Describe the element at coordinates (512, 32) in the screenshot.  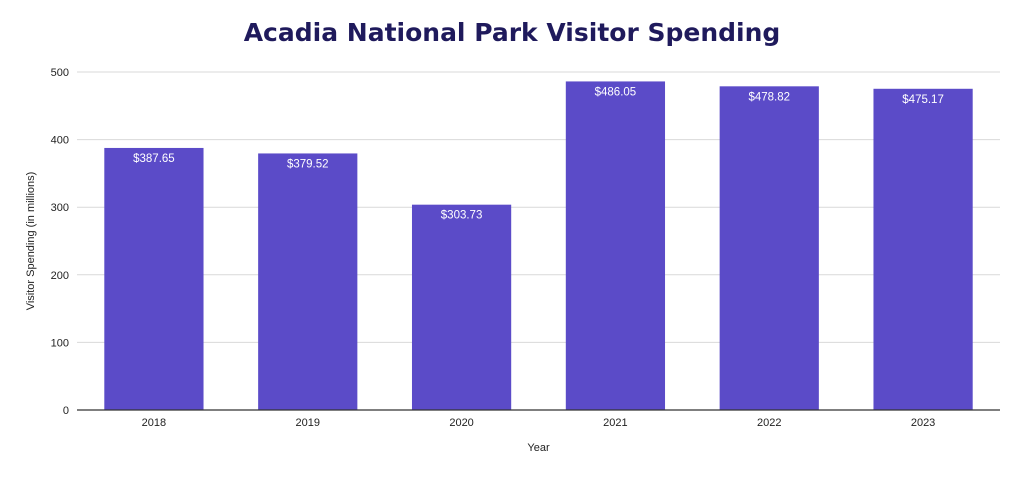
I see `chart-title: Acadia National Park Visitor Spending` at that location.